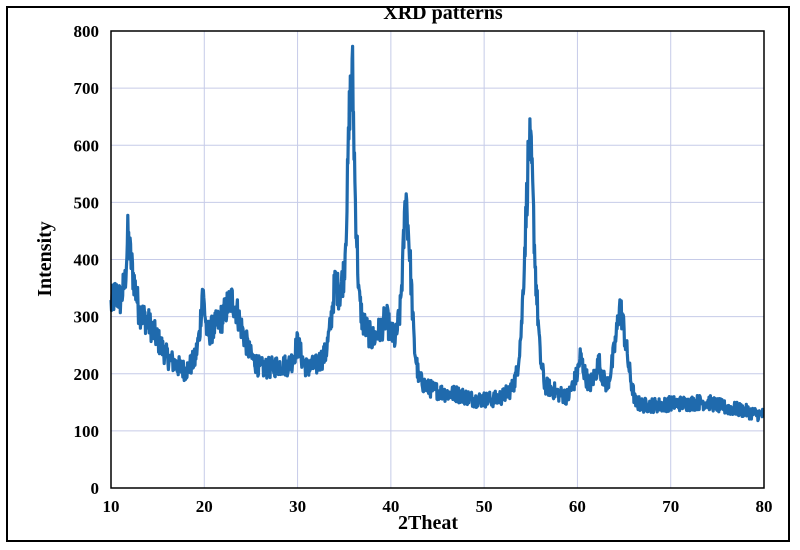  I want to click on y-tick-label: 300, so click(87, 317).